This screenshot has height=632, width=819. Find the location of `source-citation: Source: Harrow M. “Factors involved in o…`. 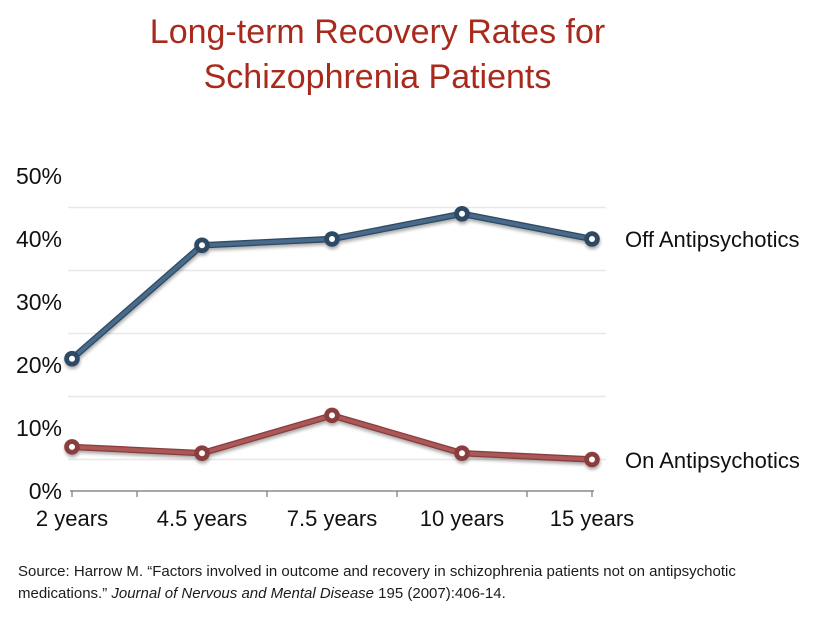

source-citation: Source: Harrow M. “Factors involved in o… is located at coordinates (399, 583).